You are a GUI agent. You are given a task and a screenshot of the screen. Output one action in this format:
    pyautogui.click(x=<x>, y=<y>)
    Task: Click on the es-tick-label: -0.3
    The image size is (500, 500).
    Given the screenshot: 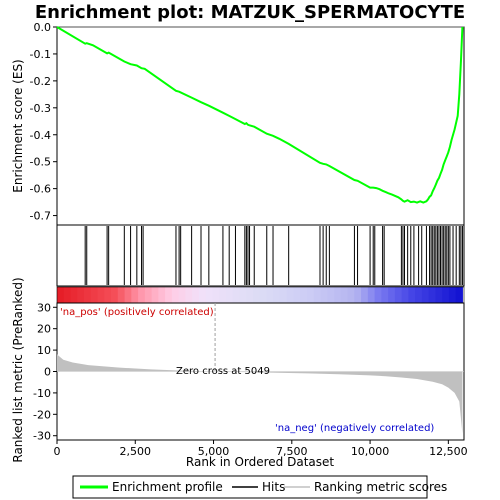 What is the action you would take?
    pyautogui.click(x=40, y=108)
    